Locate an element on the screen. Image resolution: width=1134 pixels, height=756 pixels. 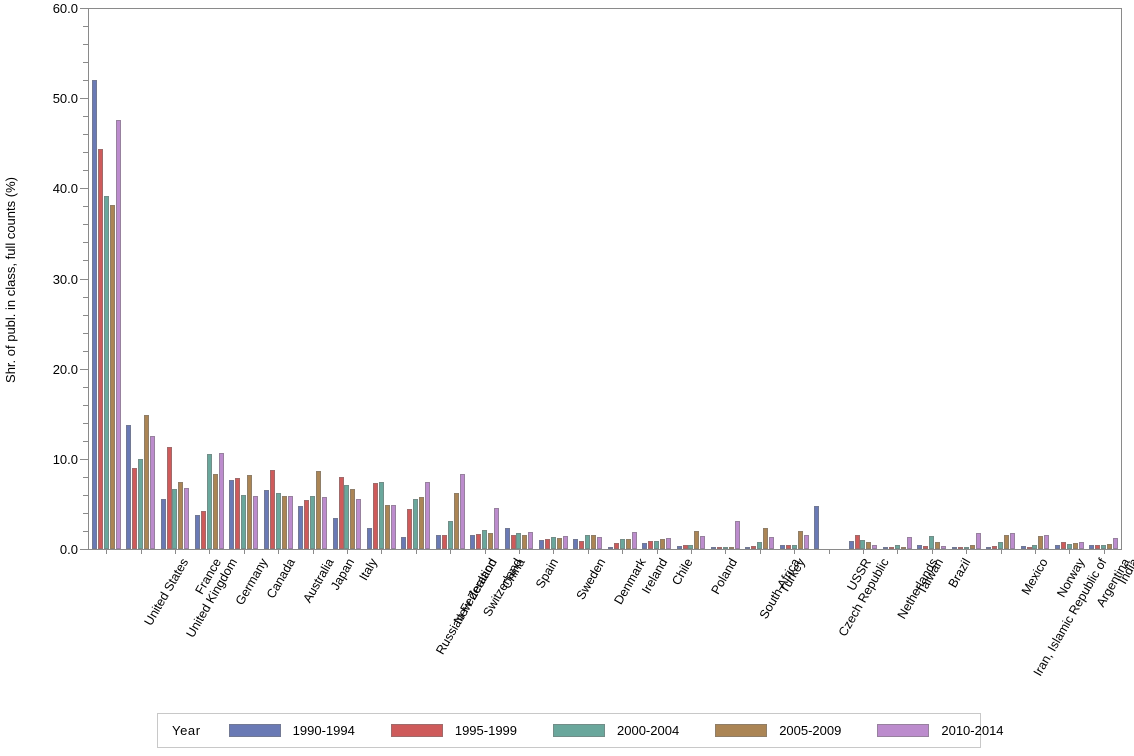
legend-item: 2000-2004 is located at coordinates (616, 730).